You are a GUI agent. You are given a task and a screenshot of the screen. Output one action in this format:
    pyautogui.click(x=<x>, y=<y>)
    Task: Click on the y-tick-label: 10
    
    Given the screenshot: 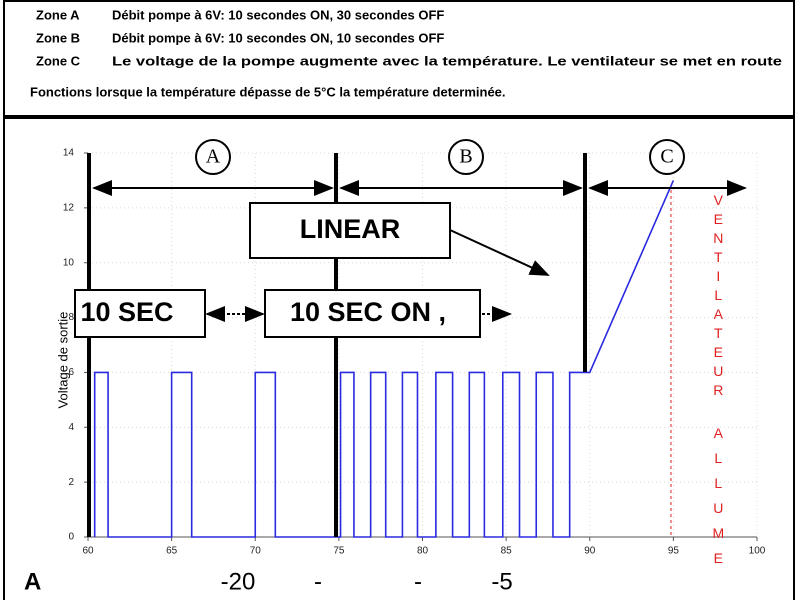 What is the action you would take?
    pyautogui.click(x=69, y=262)
    